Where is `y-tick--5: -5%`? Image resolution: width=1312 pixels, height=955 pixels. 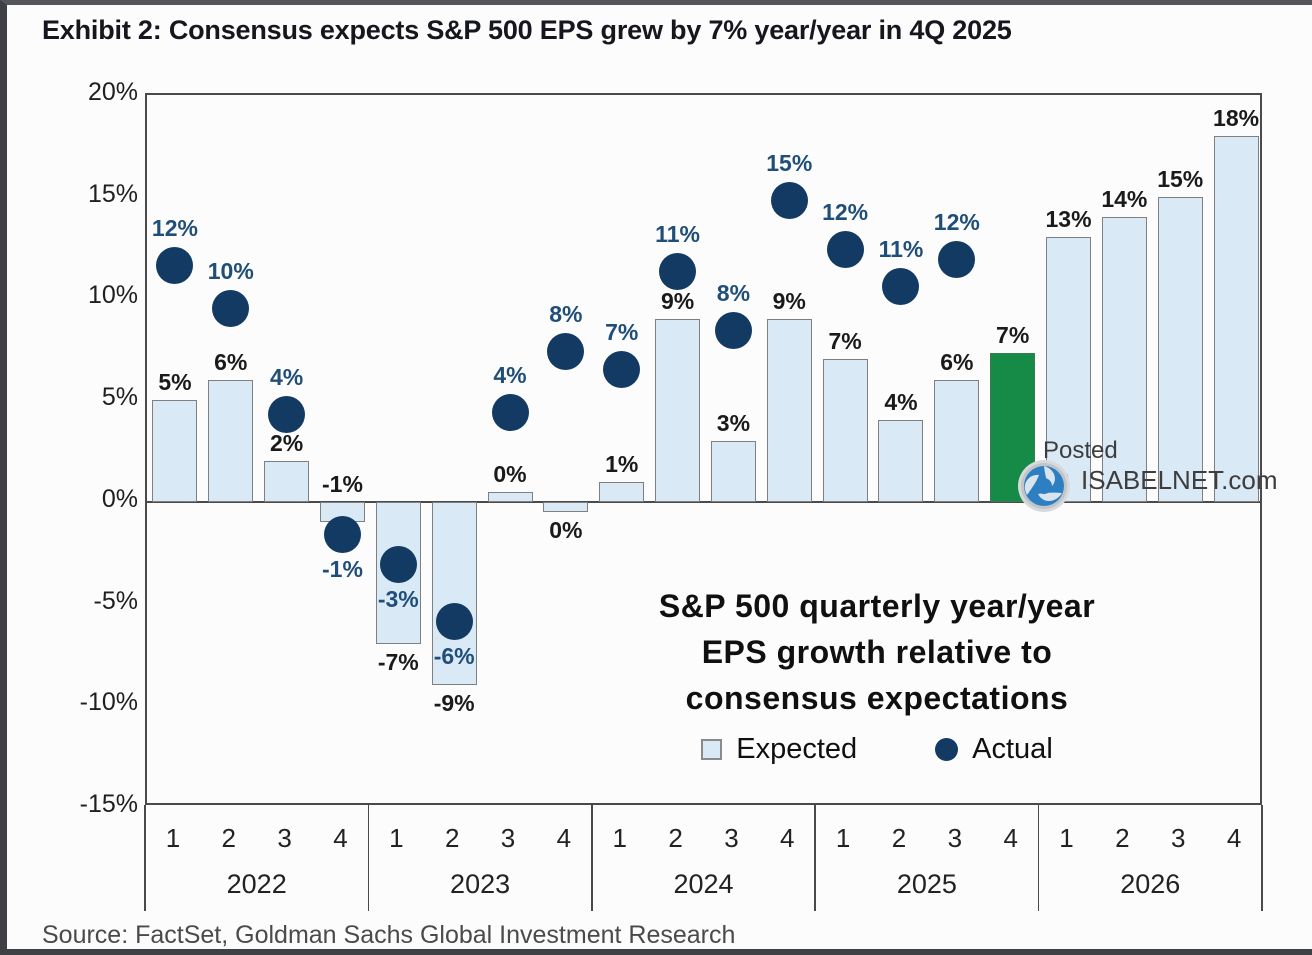
y-tick--5: -5% is located at coordinates (115, 600).